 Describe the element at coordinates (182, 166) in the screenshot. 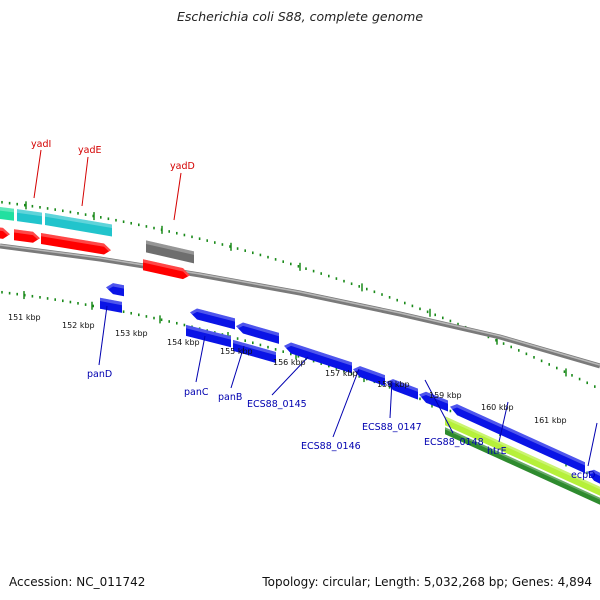

I see `gene-label-yadD: yadD` at that location.